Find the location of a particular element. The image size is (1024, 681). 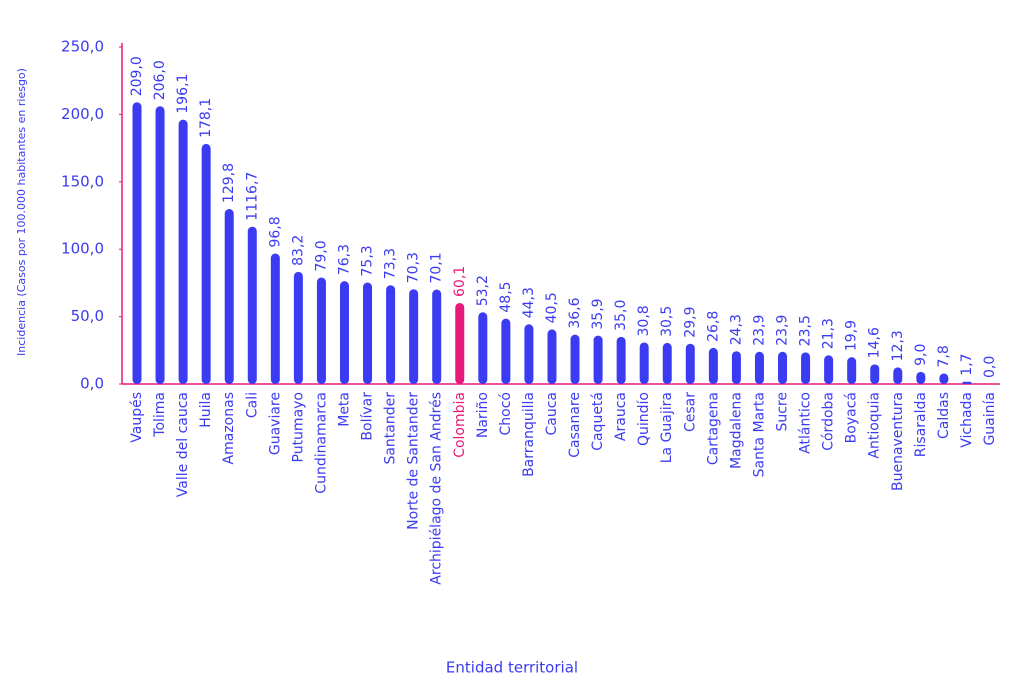

x-tick-label: Cali is located at coordinates (252, 405).